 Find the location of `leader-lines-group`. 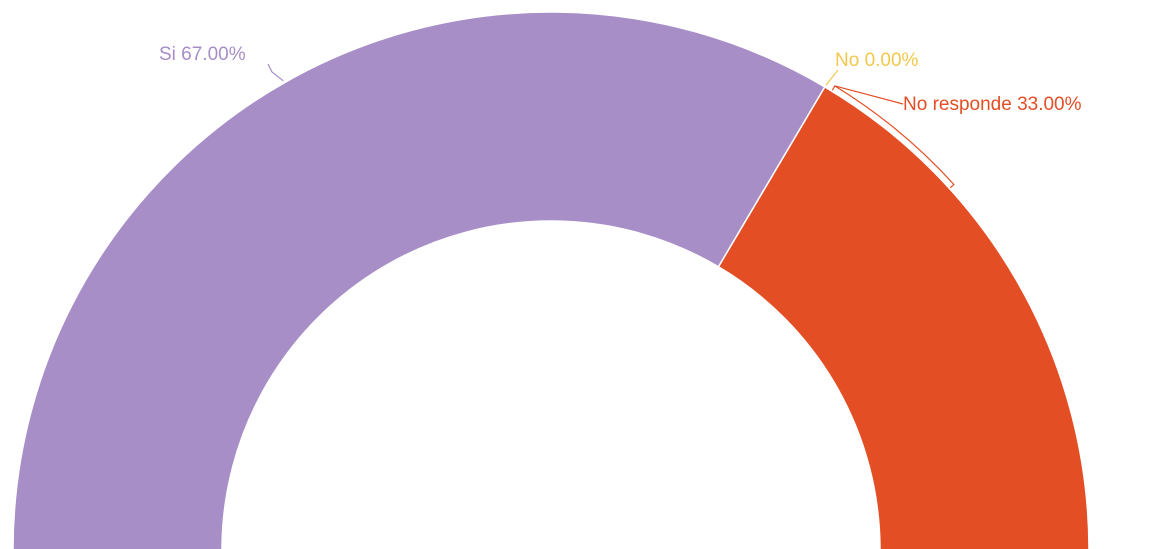

leader-lines-group is located at coordinates (611, 126).